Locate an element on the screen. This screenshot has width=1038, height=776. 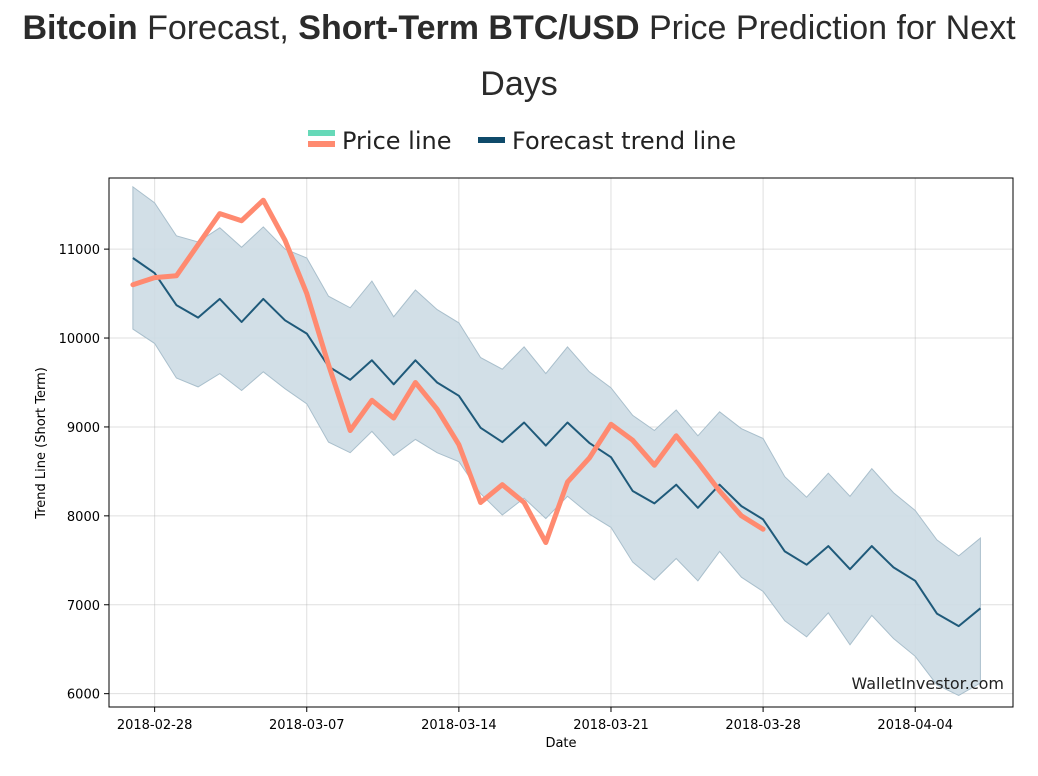
chart-legend: Price line Forecast trend line is located at coordinates (522, 141).